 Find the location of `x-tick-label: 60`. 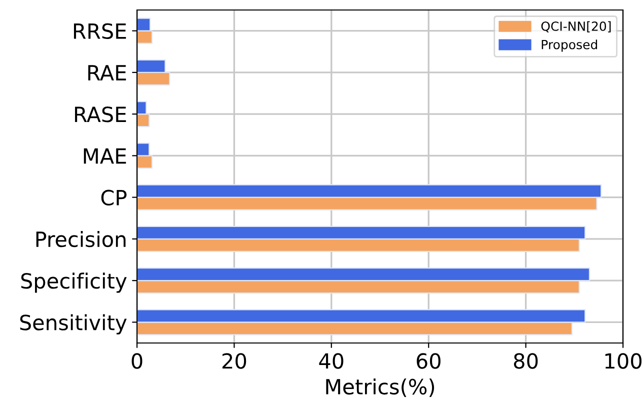

x-tick-label: 60 is located at coordinates (428, 361).